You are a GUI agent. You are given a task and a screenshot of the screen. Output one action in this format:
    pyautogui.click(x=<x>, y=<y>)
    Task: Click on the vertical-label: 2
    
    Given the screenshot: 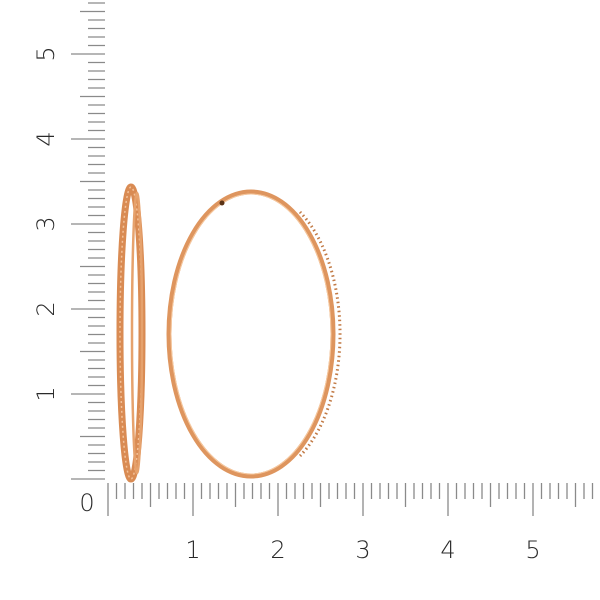 What is the action you would take?
    pyautogui.click(x=46, y=308)
    